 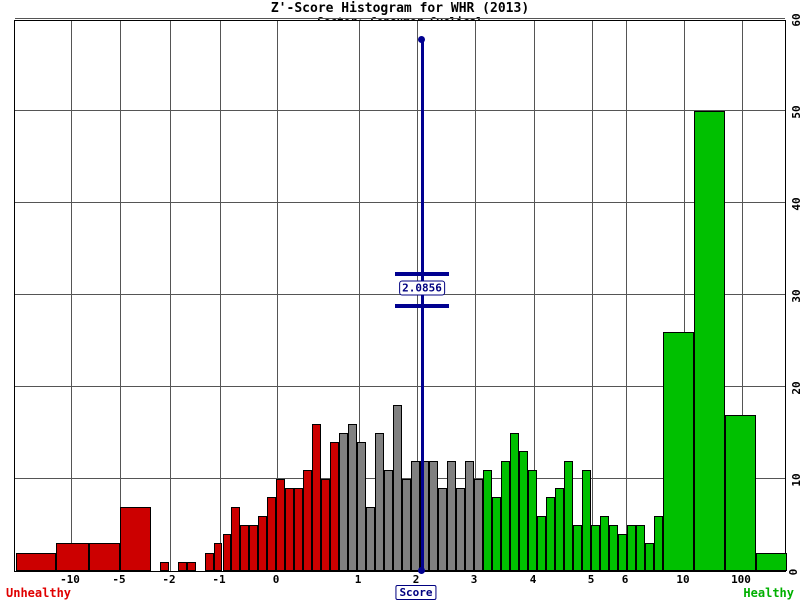 I want to click on x-tick-label: 6, so click(x=625, y=579).